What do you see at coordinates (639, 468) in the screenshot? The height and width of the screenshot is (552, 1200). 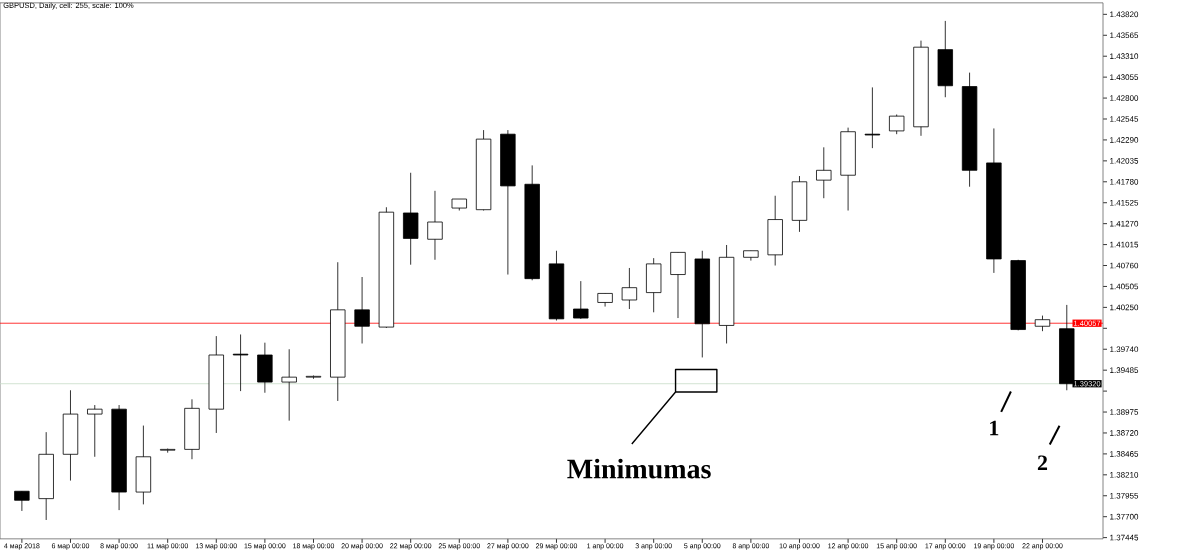 I see `annotation: Minimumas` at bounding box center [639, 468].